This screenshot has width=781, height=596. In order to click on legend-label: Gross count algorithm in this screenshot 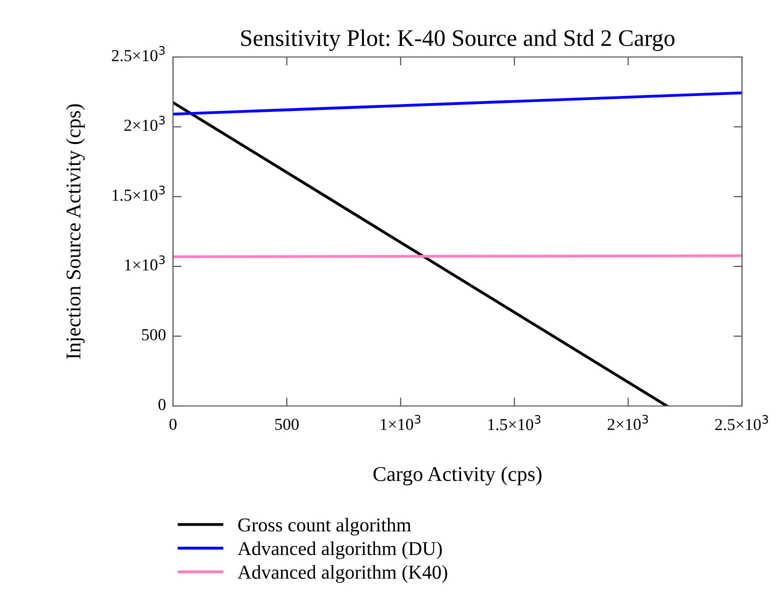, I will do `click(325, 527)`.